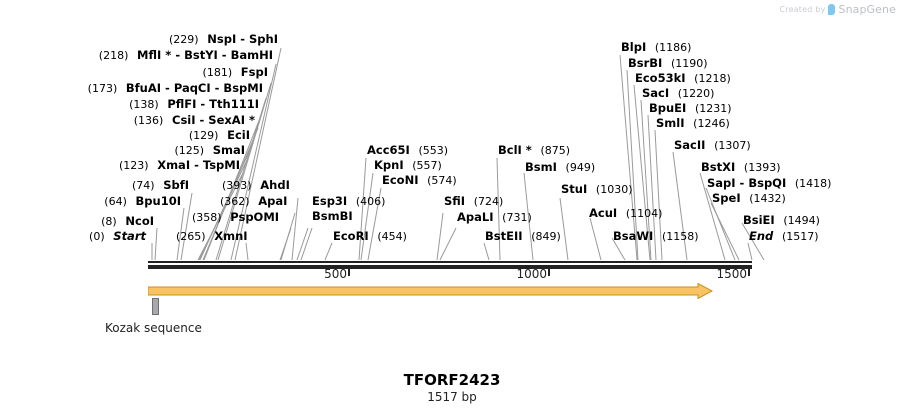 This screenshot has width=904, height=411. What do you see at coordinates (712, 78) in the screenshot?
I see `site-position-1218: (1218)` at bounding box center [712, 78].